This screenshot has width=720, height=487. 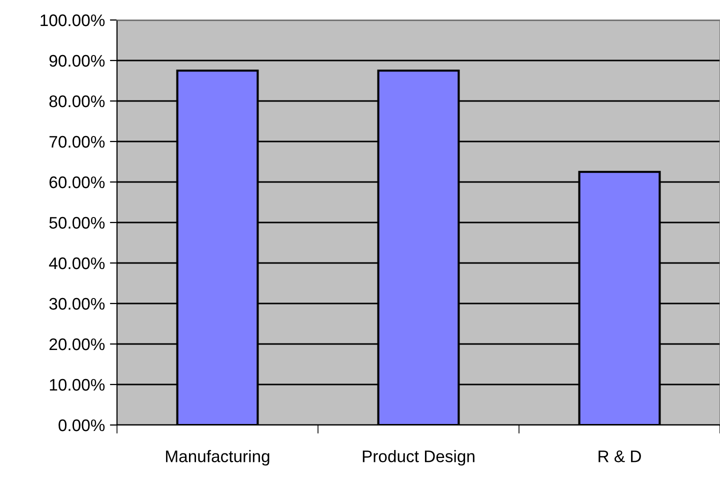 I want to click on y-tick-label: 30.00%, so click(x=77, y=304).